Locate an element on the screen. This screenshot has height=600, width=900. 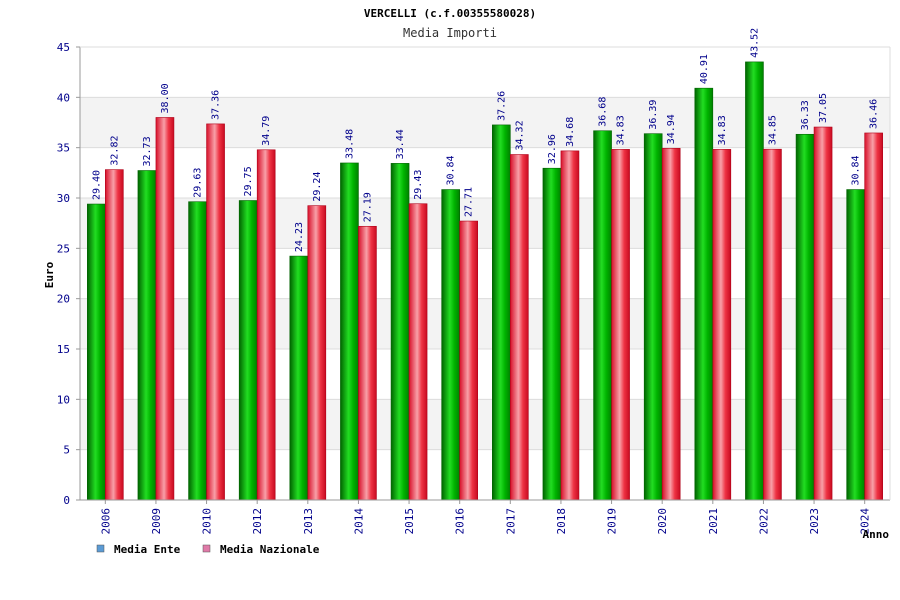
x-tick-label: 2017 is located at coordinates (510, 521).